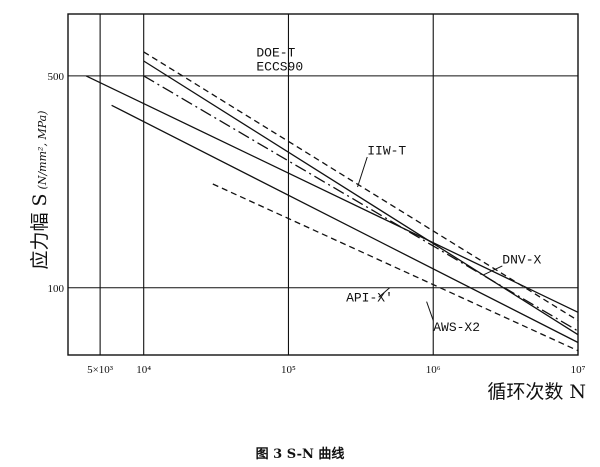 Image resolution: width=600 pixels, height=467 pixels. What do you see at coordinates (56, 77) in the screenshot?
I see `y-tick-label: 500` at bounding box center [56, 77].